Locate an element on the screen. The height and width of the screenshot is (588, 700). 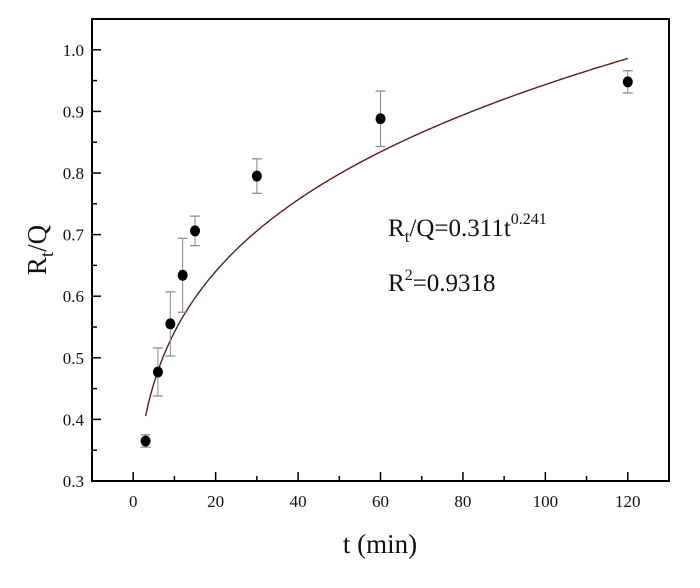
x-tick-label: 80 is located at coordinates (462, 501).